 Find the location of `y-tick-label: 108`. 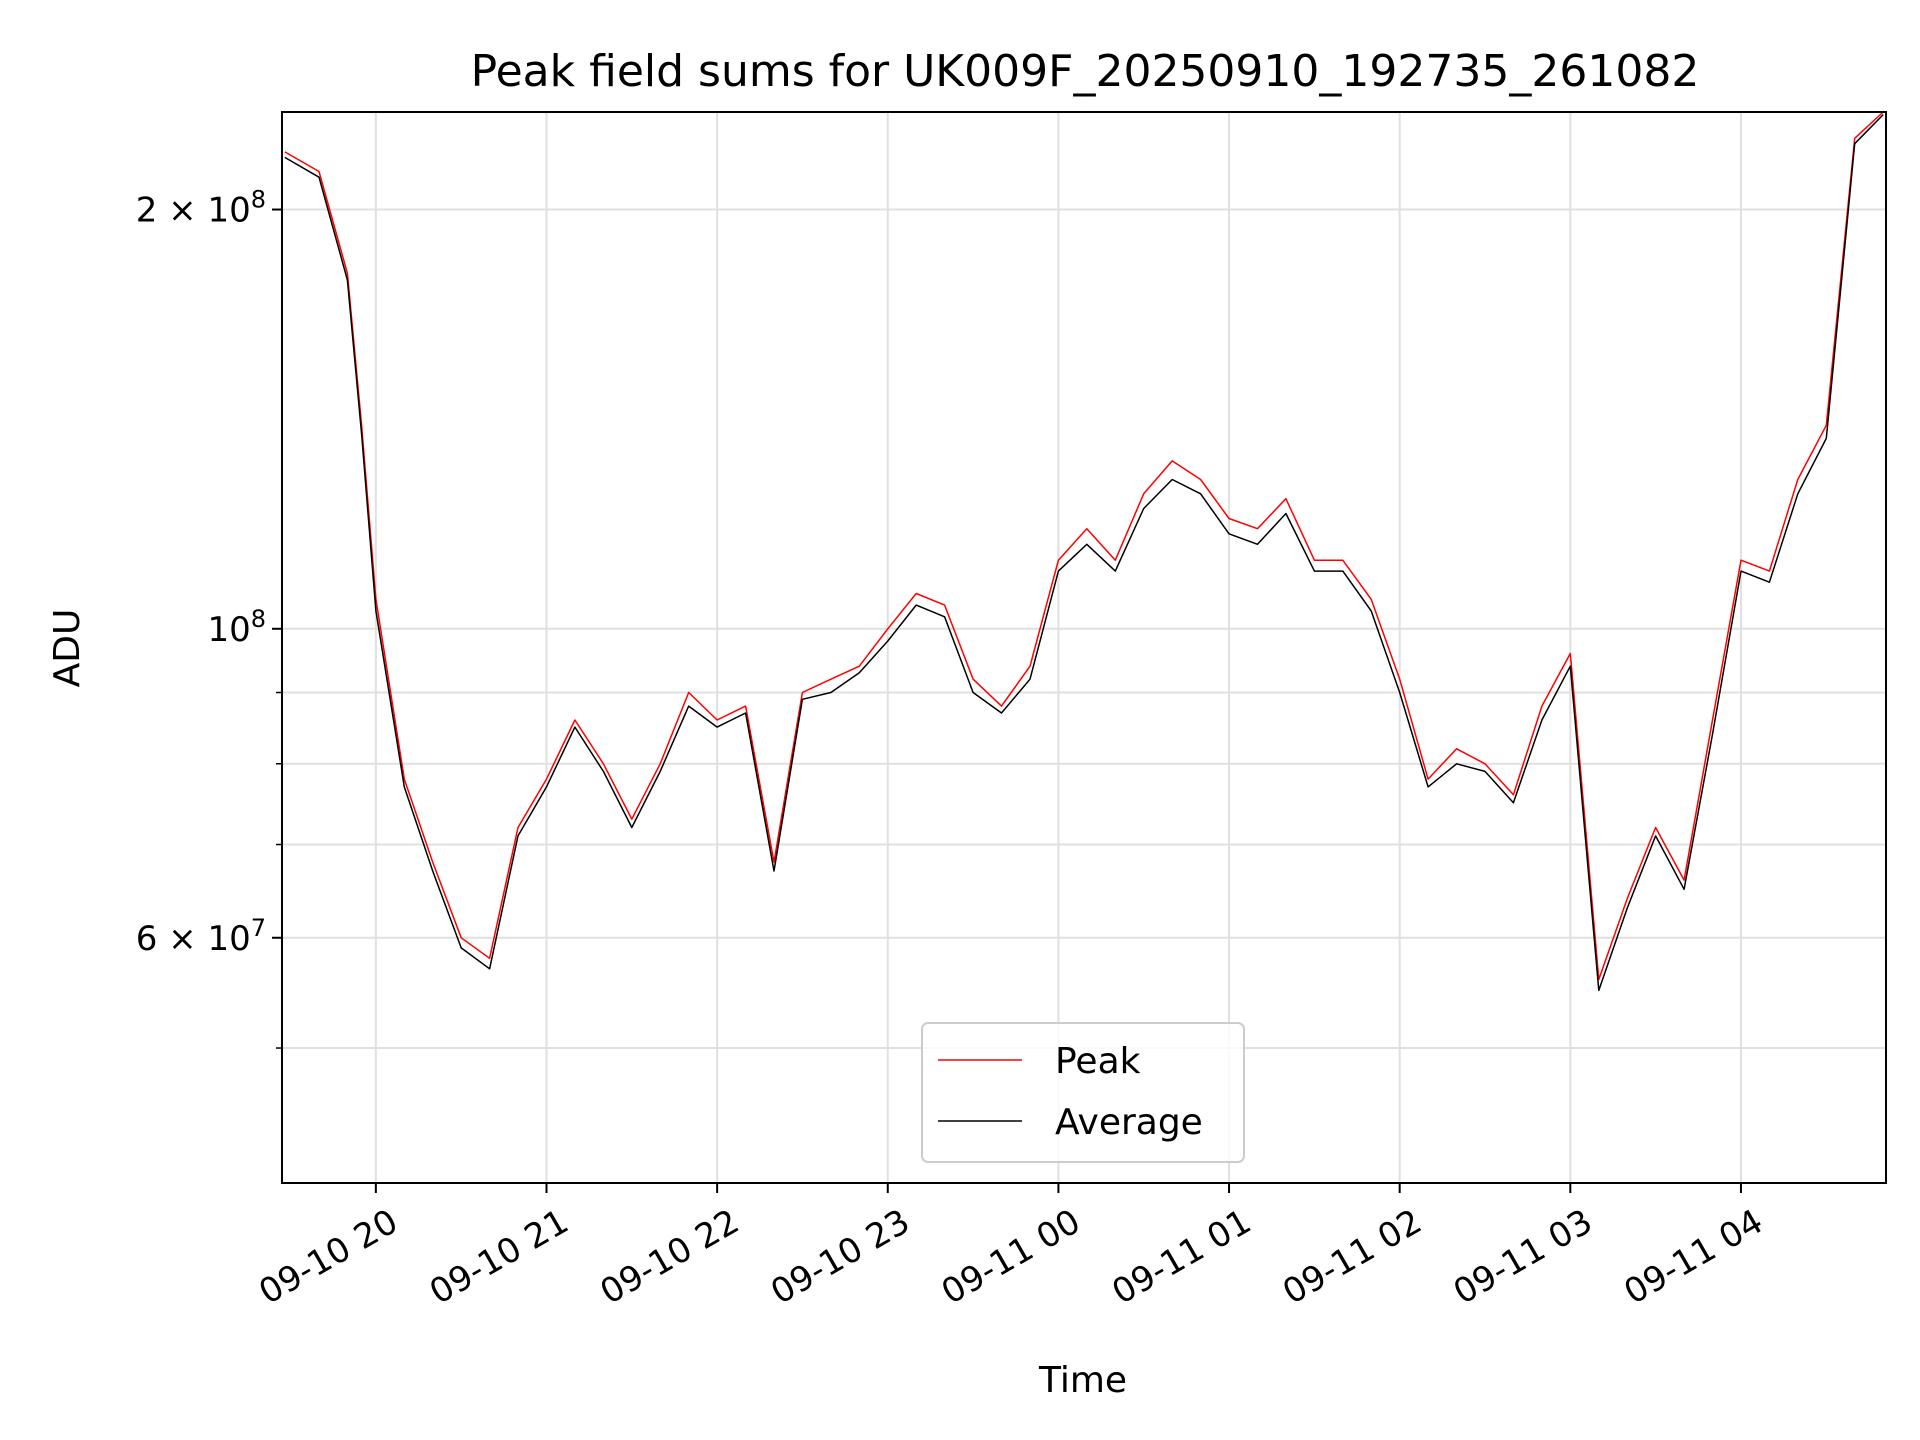

y-tick-label: 108 is located at coordinates (236, 627).